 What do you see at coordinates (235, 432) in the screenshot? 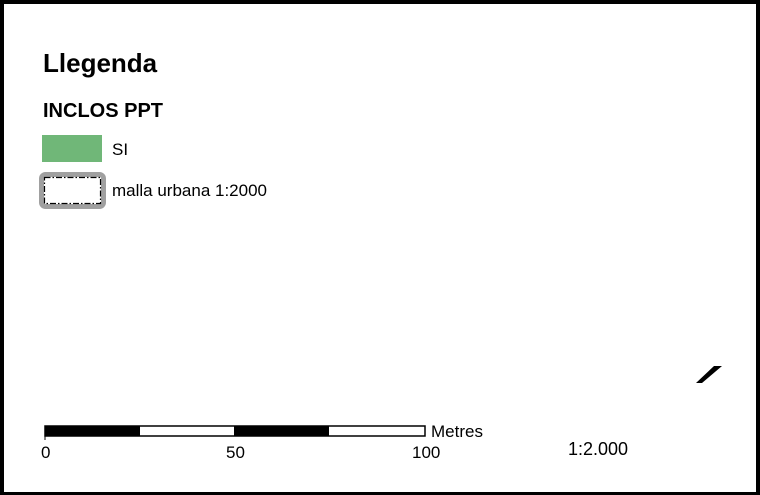
I see `scale-bar` at bounding box center [235, 432].